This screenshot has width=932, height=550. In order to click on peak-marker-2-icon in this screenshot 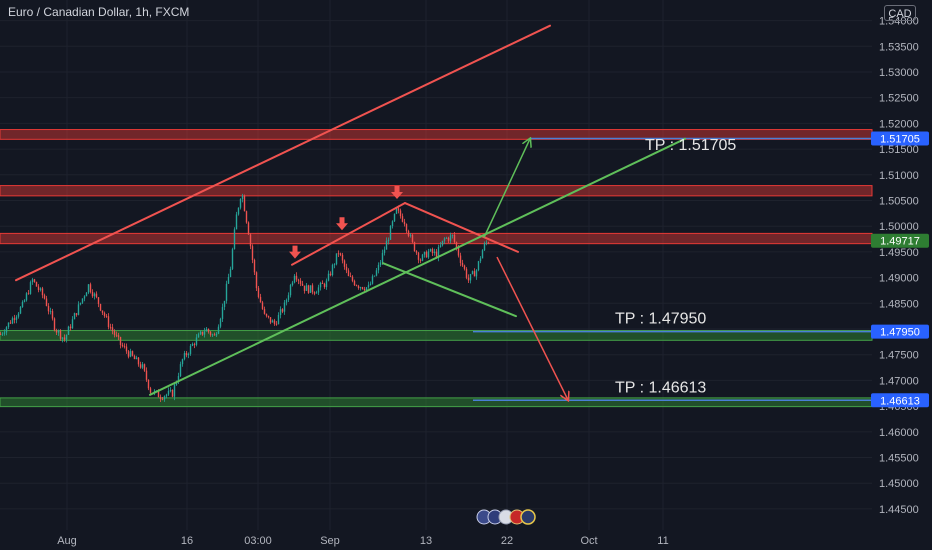, I will do `click(342, 224)`.